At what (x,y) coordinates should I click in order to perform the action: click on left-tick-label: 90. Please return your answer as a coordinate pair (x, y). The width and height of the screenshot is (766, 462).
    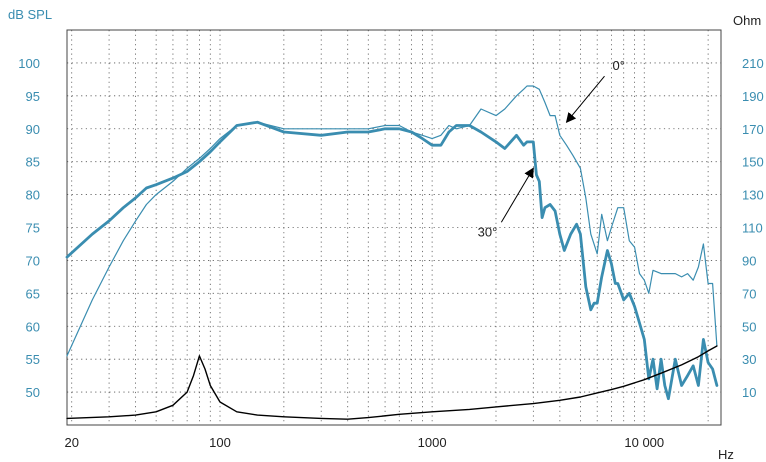
    Looking at the image, I should click on (33, 129).